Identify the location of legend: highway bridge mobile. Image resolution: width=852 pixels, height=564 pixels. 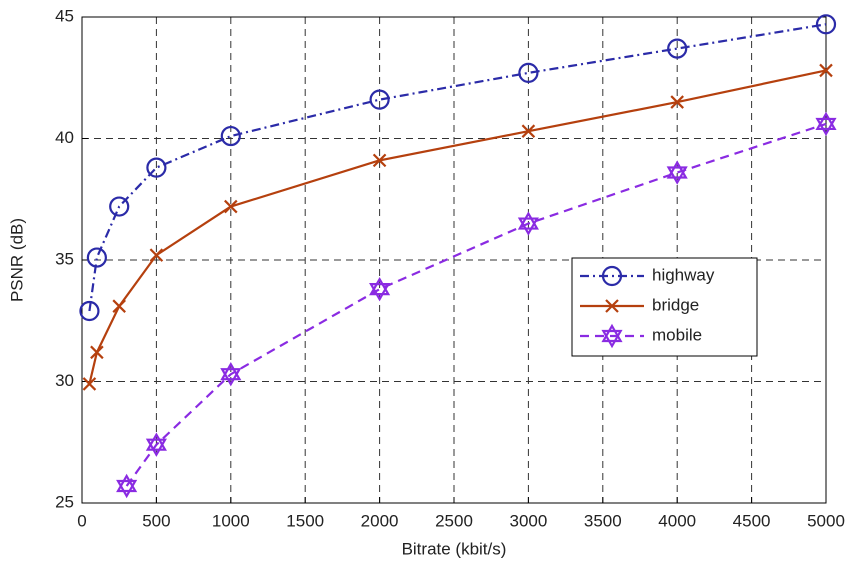
(664, 307).